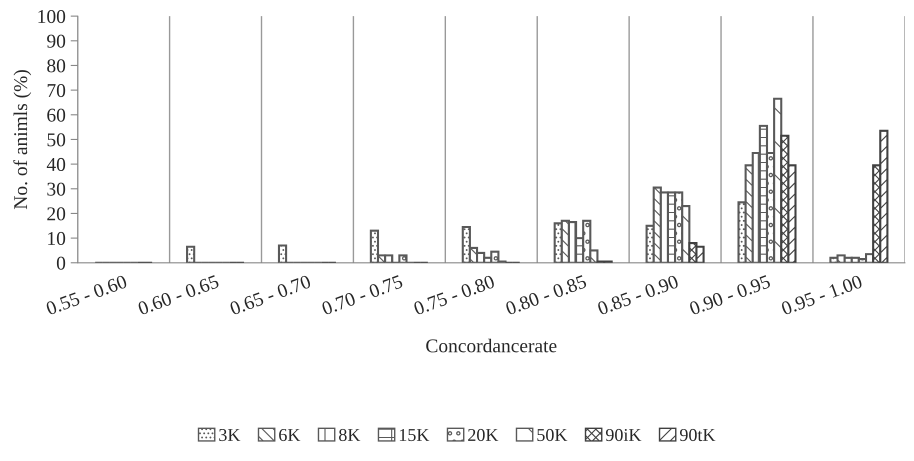  What do you see at coordinates (56, 189) in the screenshot?
I see `y-tick-label: 30` at bounding box center [56, 189].